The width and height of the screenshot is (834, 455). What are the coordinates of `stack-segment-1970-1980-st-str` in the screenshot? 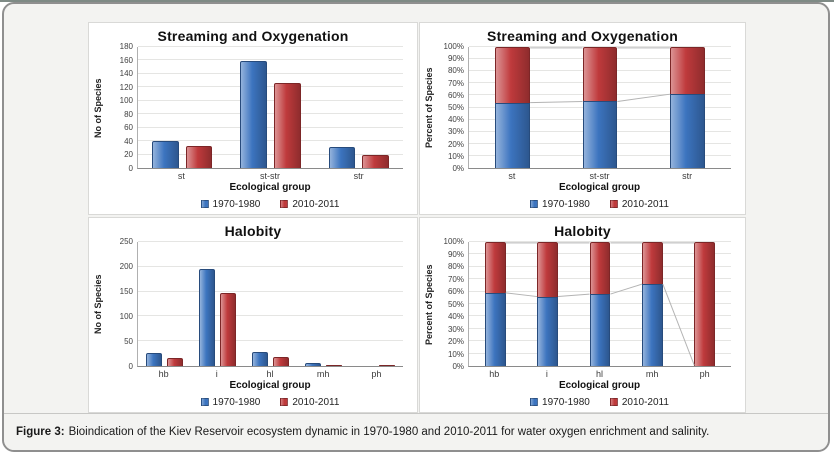 It's located at (600, 134).